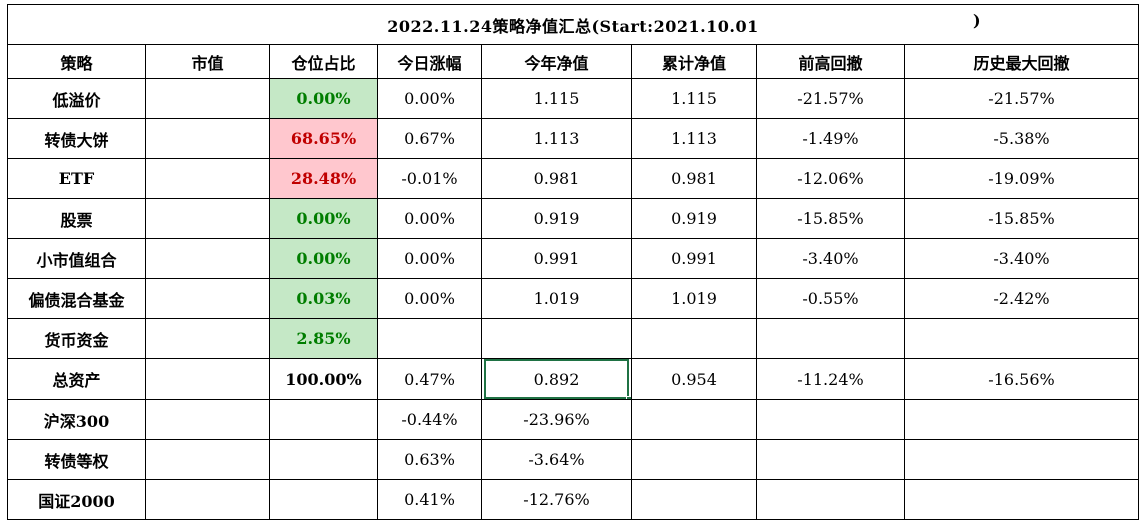  I want to click on cell-strategy: 货币资金, so click(76, 338).